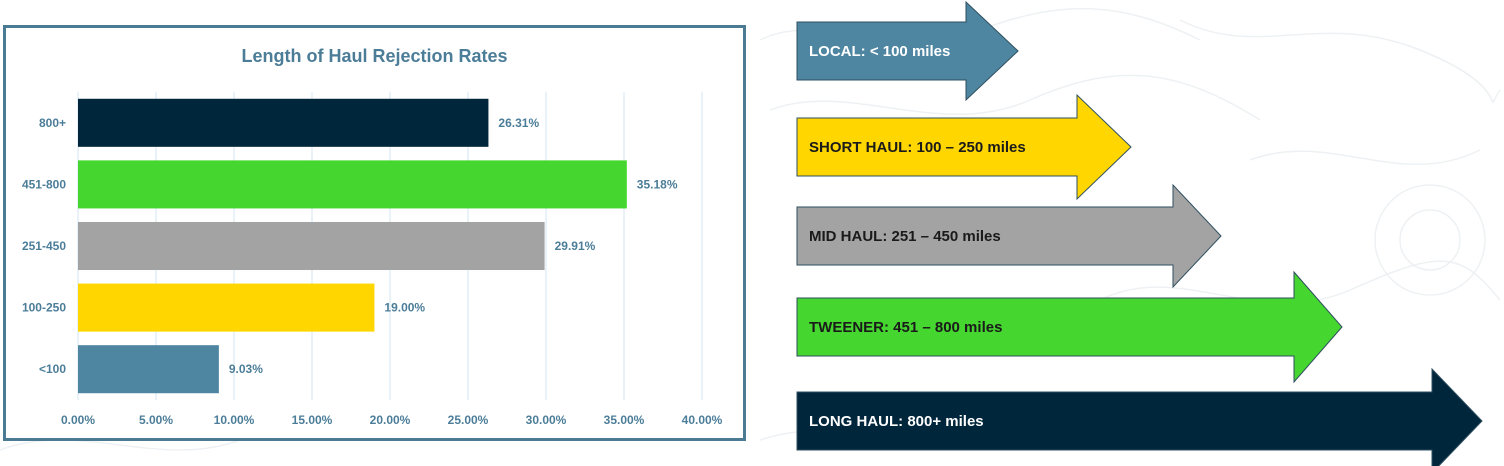  I want to click on y-category-label: <100, so click(52, 369).